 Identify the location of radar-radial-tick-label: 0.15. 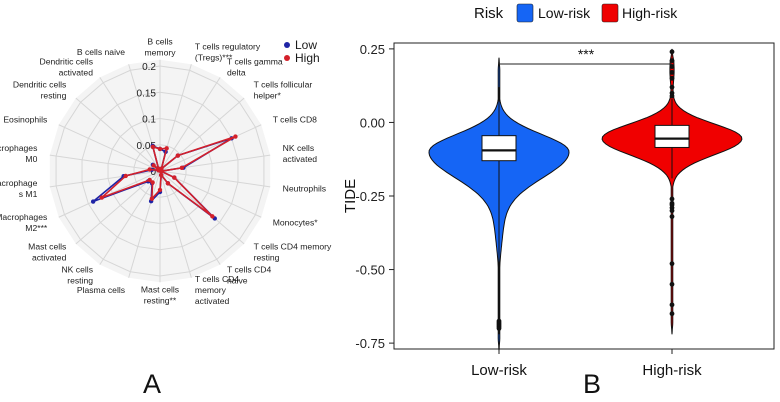
(147, 93).